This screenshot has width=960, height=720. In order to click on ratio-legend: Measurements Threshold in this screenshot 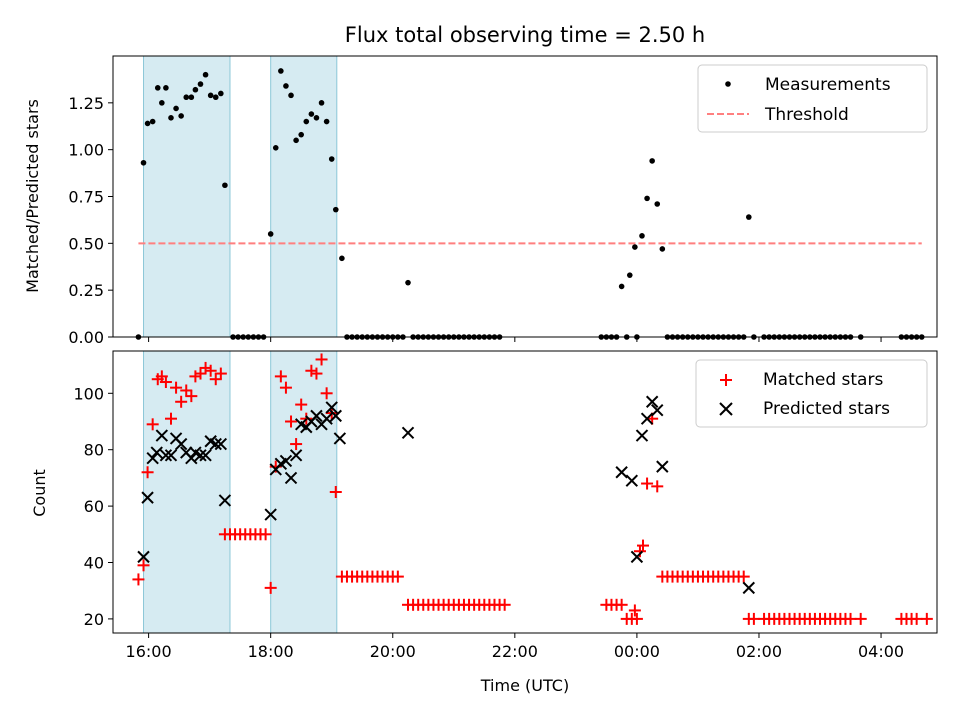, I will do `click(812, 98)`.